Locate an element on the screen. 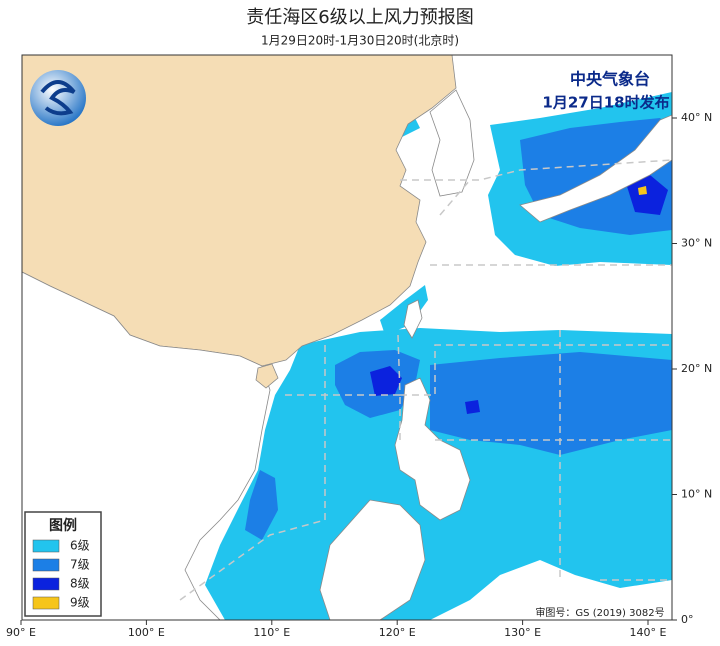 The image size is (720, 646). legend: 图例 6级 7级 8级 9级 is located at coordinates (63, 564).